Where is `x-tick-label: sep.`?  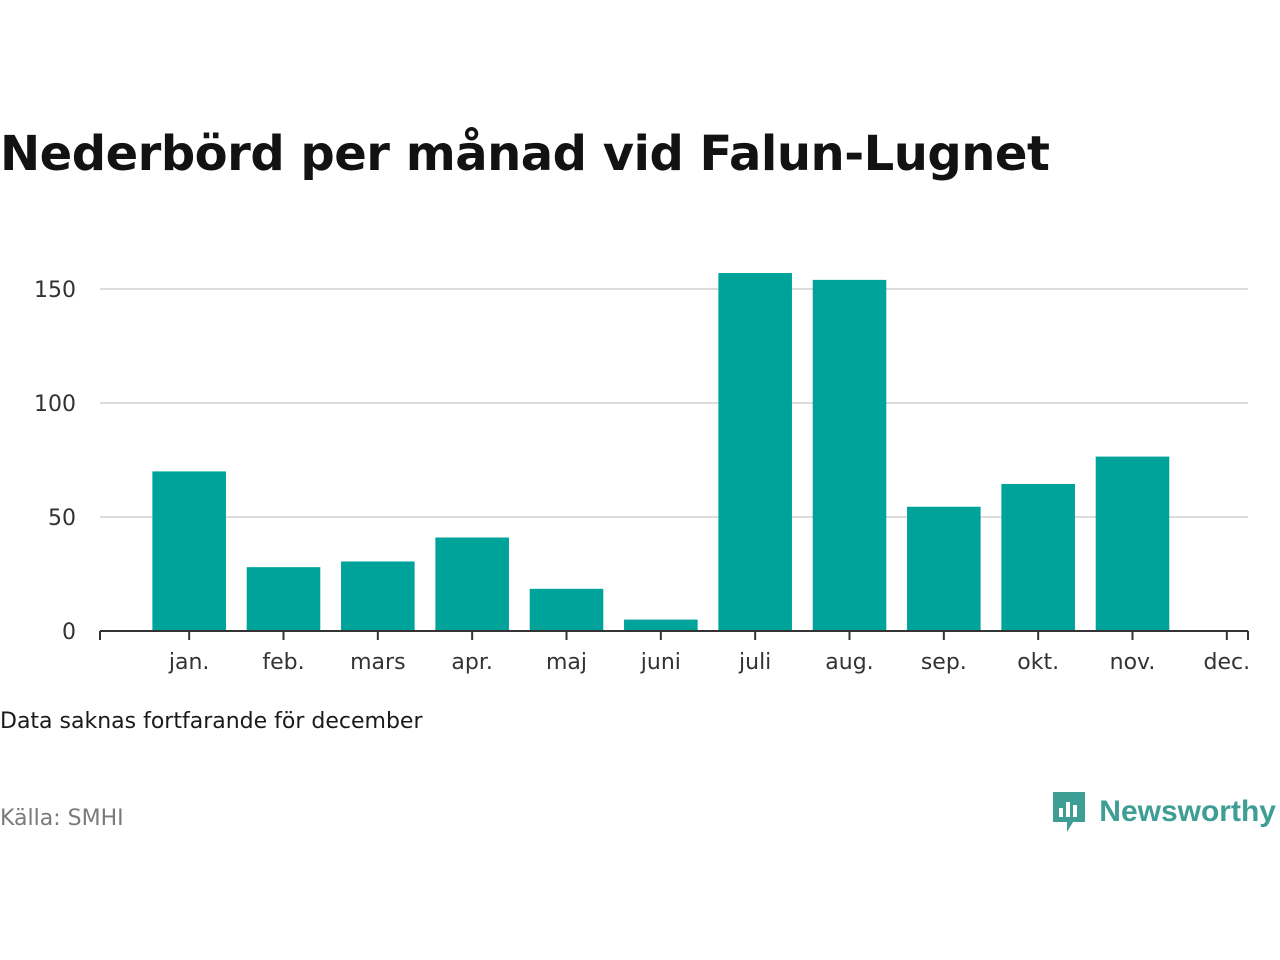
x-tick-label: sep. is located at coordinates (944, 662).